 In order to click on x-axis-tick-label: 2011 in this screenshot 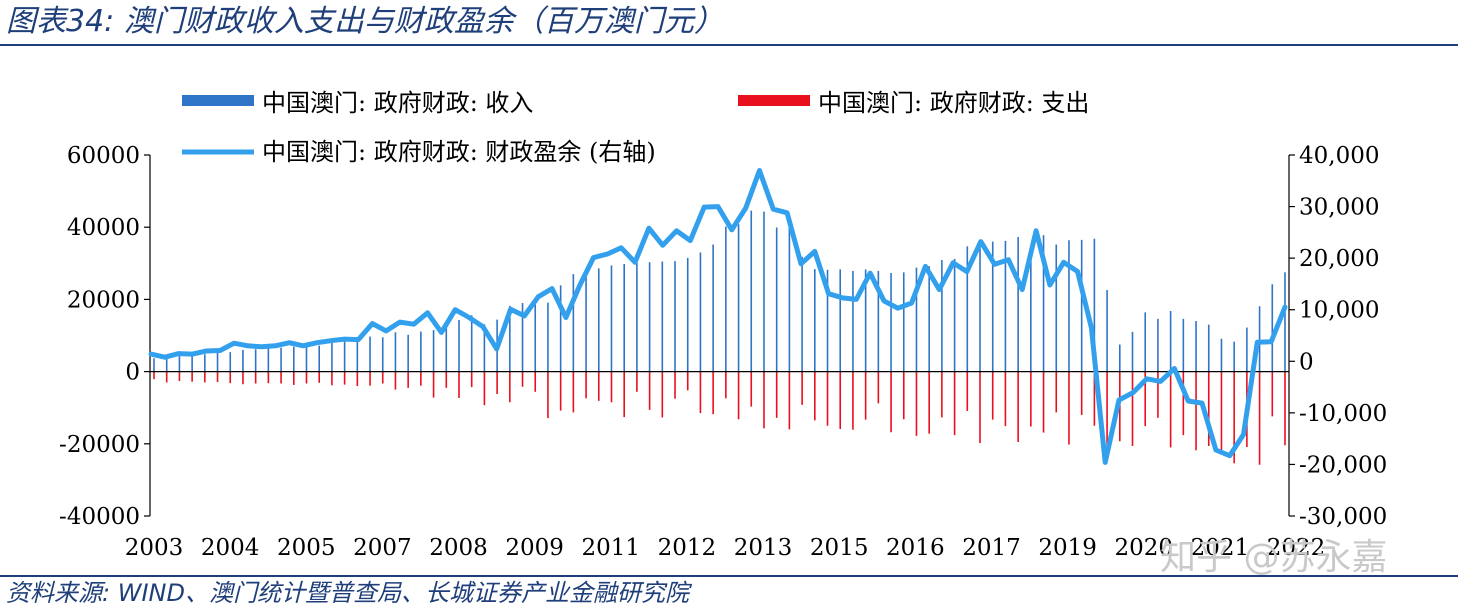, I will do `click(611, 548)`.